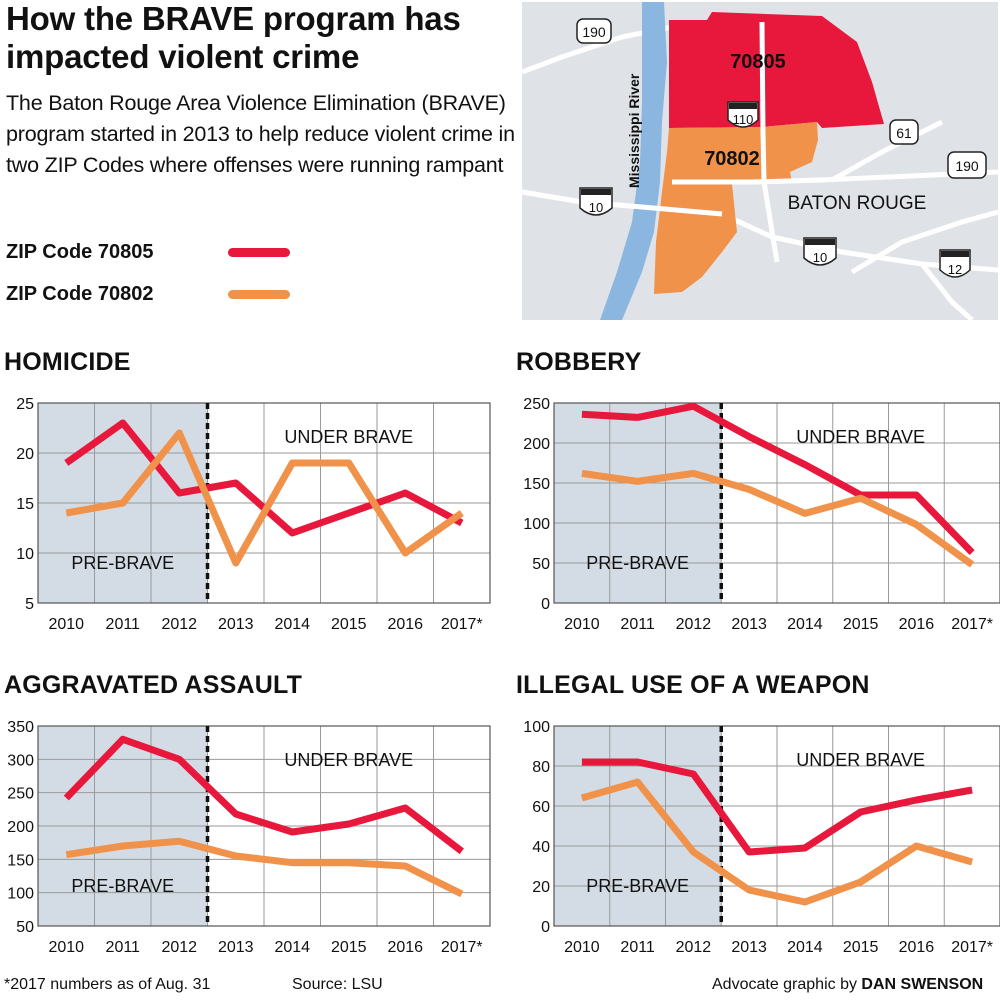  I want to click on map-label-70802: 70802, so click(732, 159).